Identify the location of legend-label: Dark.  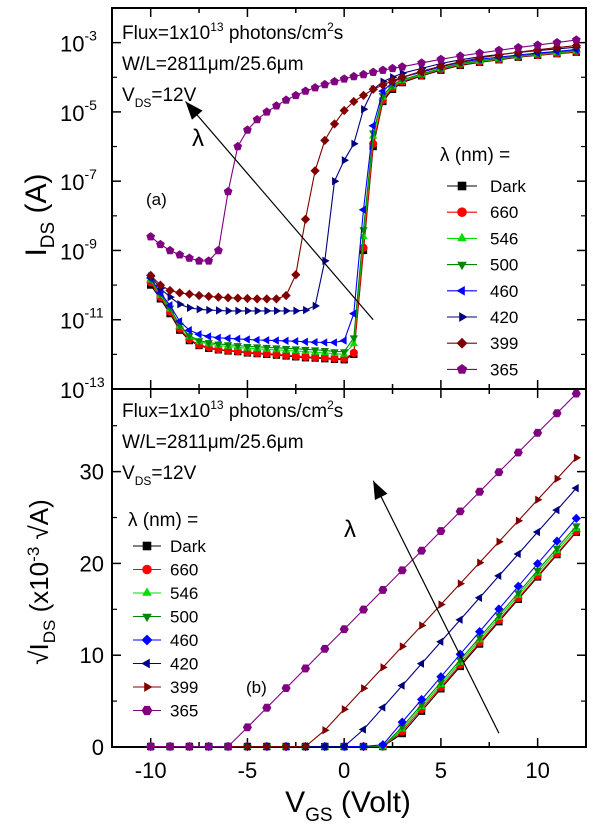
(188, 546).